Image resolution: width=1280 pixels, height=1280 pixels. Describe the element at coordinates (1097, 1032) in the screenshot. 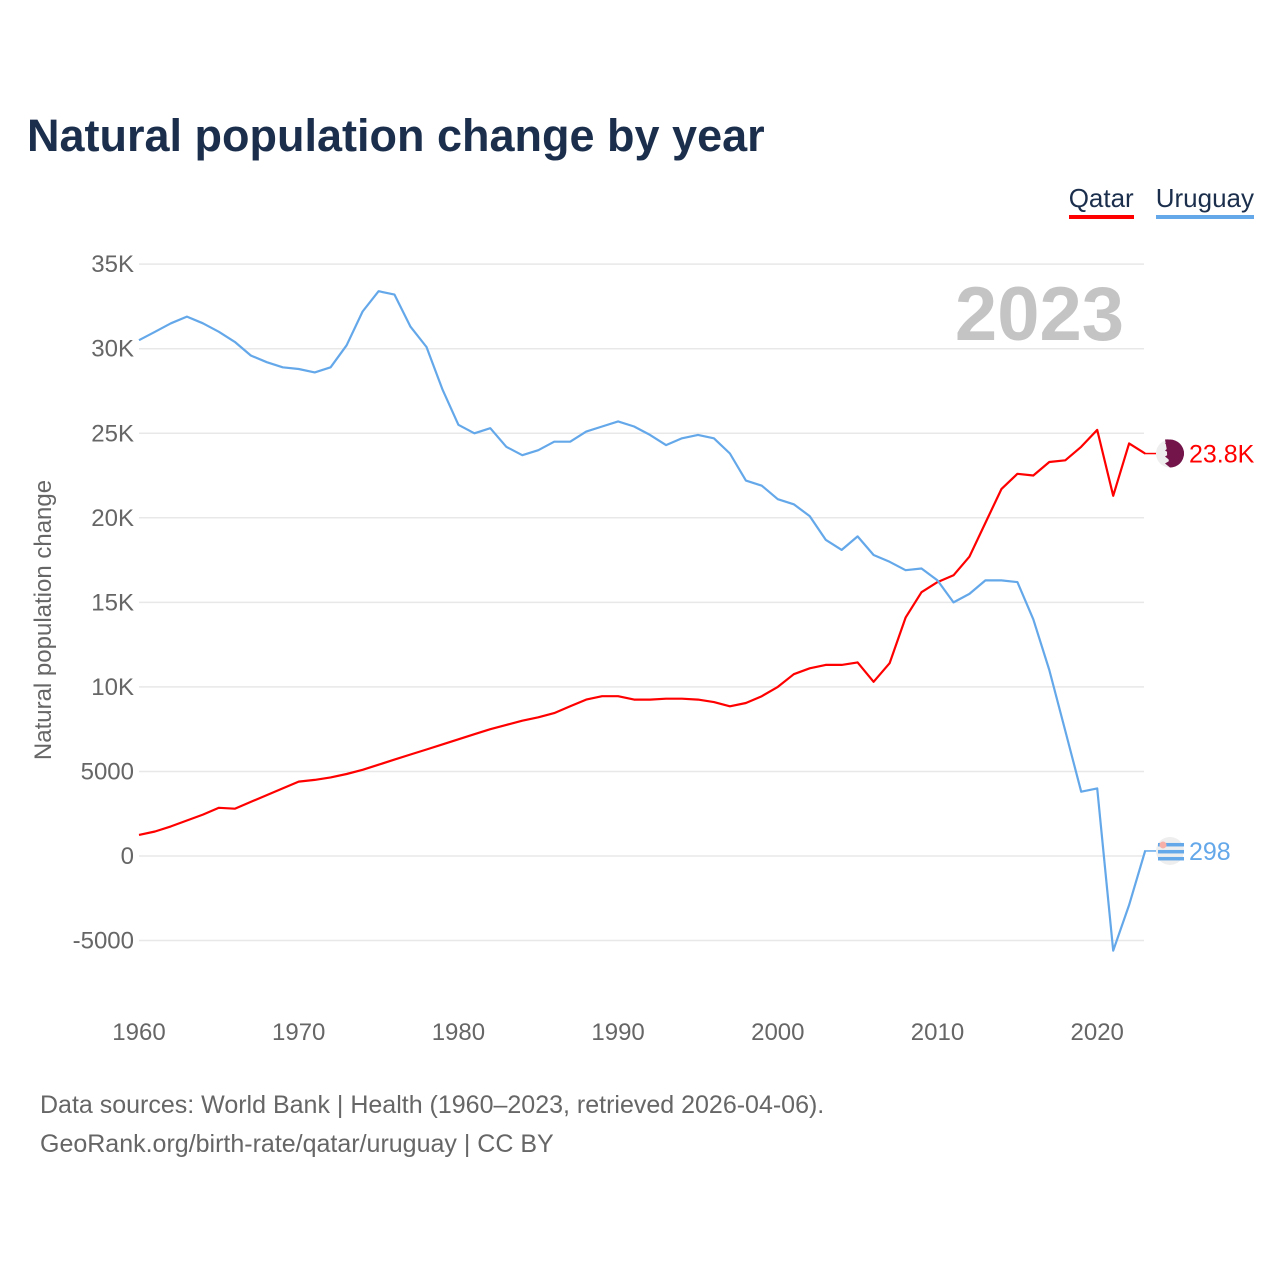

I see `x-tick-label: 2020` at that location.